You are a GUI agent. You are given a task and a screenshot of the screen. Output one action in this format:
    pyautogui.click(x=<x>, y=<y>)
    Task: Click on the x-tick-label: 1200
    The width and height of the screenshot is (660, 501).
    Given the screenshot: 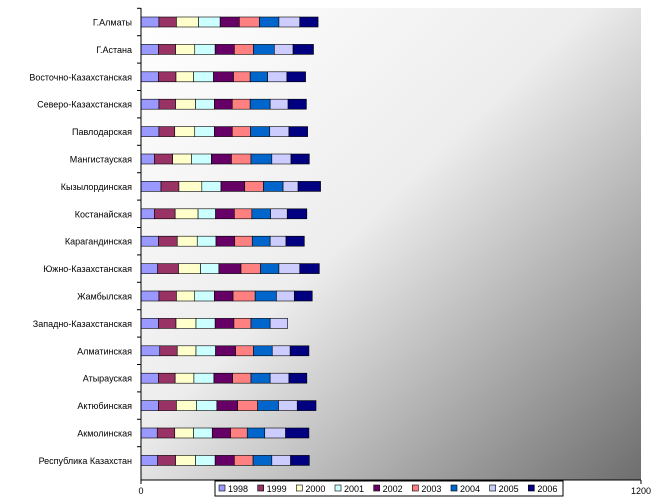 What is the action you would take?
    pyautogui.click(x=641, y=491)
    